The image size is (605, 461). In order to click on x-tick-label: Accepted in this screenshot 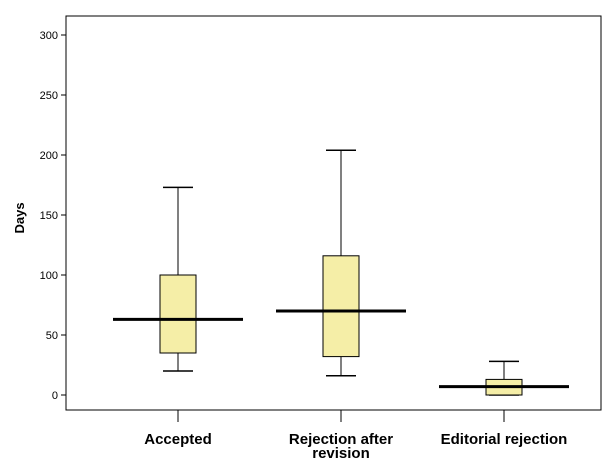, I will do `click(178, 439)`.